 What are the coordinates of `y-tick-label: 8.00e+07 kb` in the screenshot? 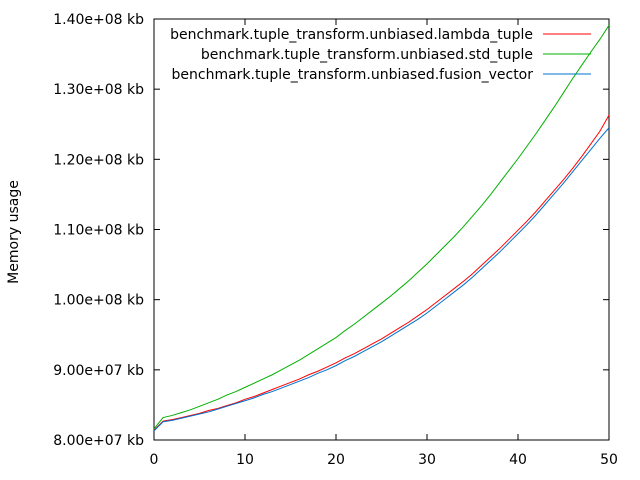 It's located at (98, 441).